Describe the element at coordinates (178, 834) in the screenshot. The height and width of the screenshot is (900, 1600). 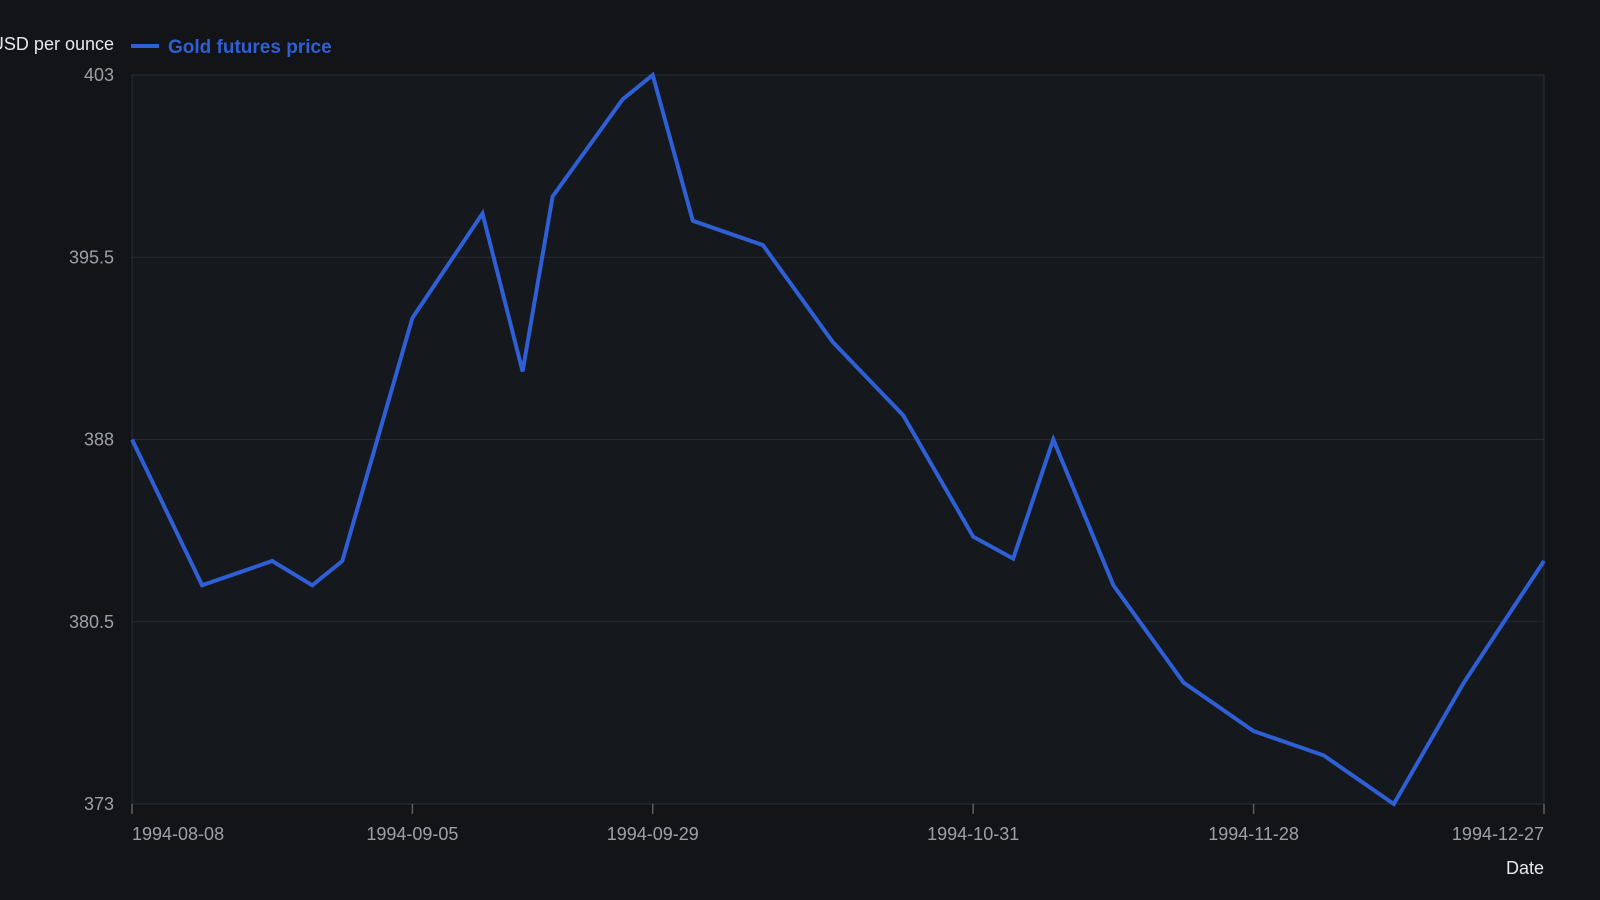
I see `x-tick-label: 1994-08-08` at that location.